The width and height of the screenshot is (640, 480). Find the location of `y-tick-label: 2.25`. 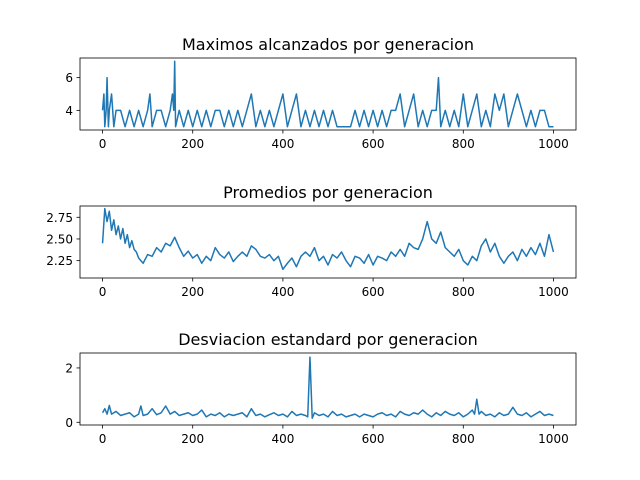

y-tick-label: 2.25 is located at coordinates (59, 261).